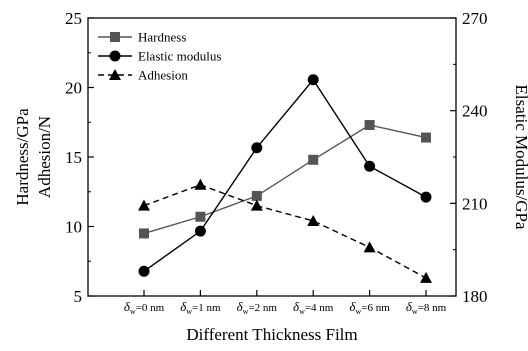  I want to click on left-tick-label: 10, so click(73, 227).